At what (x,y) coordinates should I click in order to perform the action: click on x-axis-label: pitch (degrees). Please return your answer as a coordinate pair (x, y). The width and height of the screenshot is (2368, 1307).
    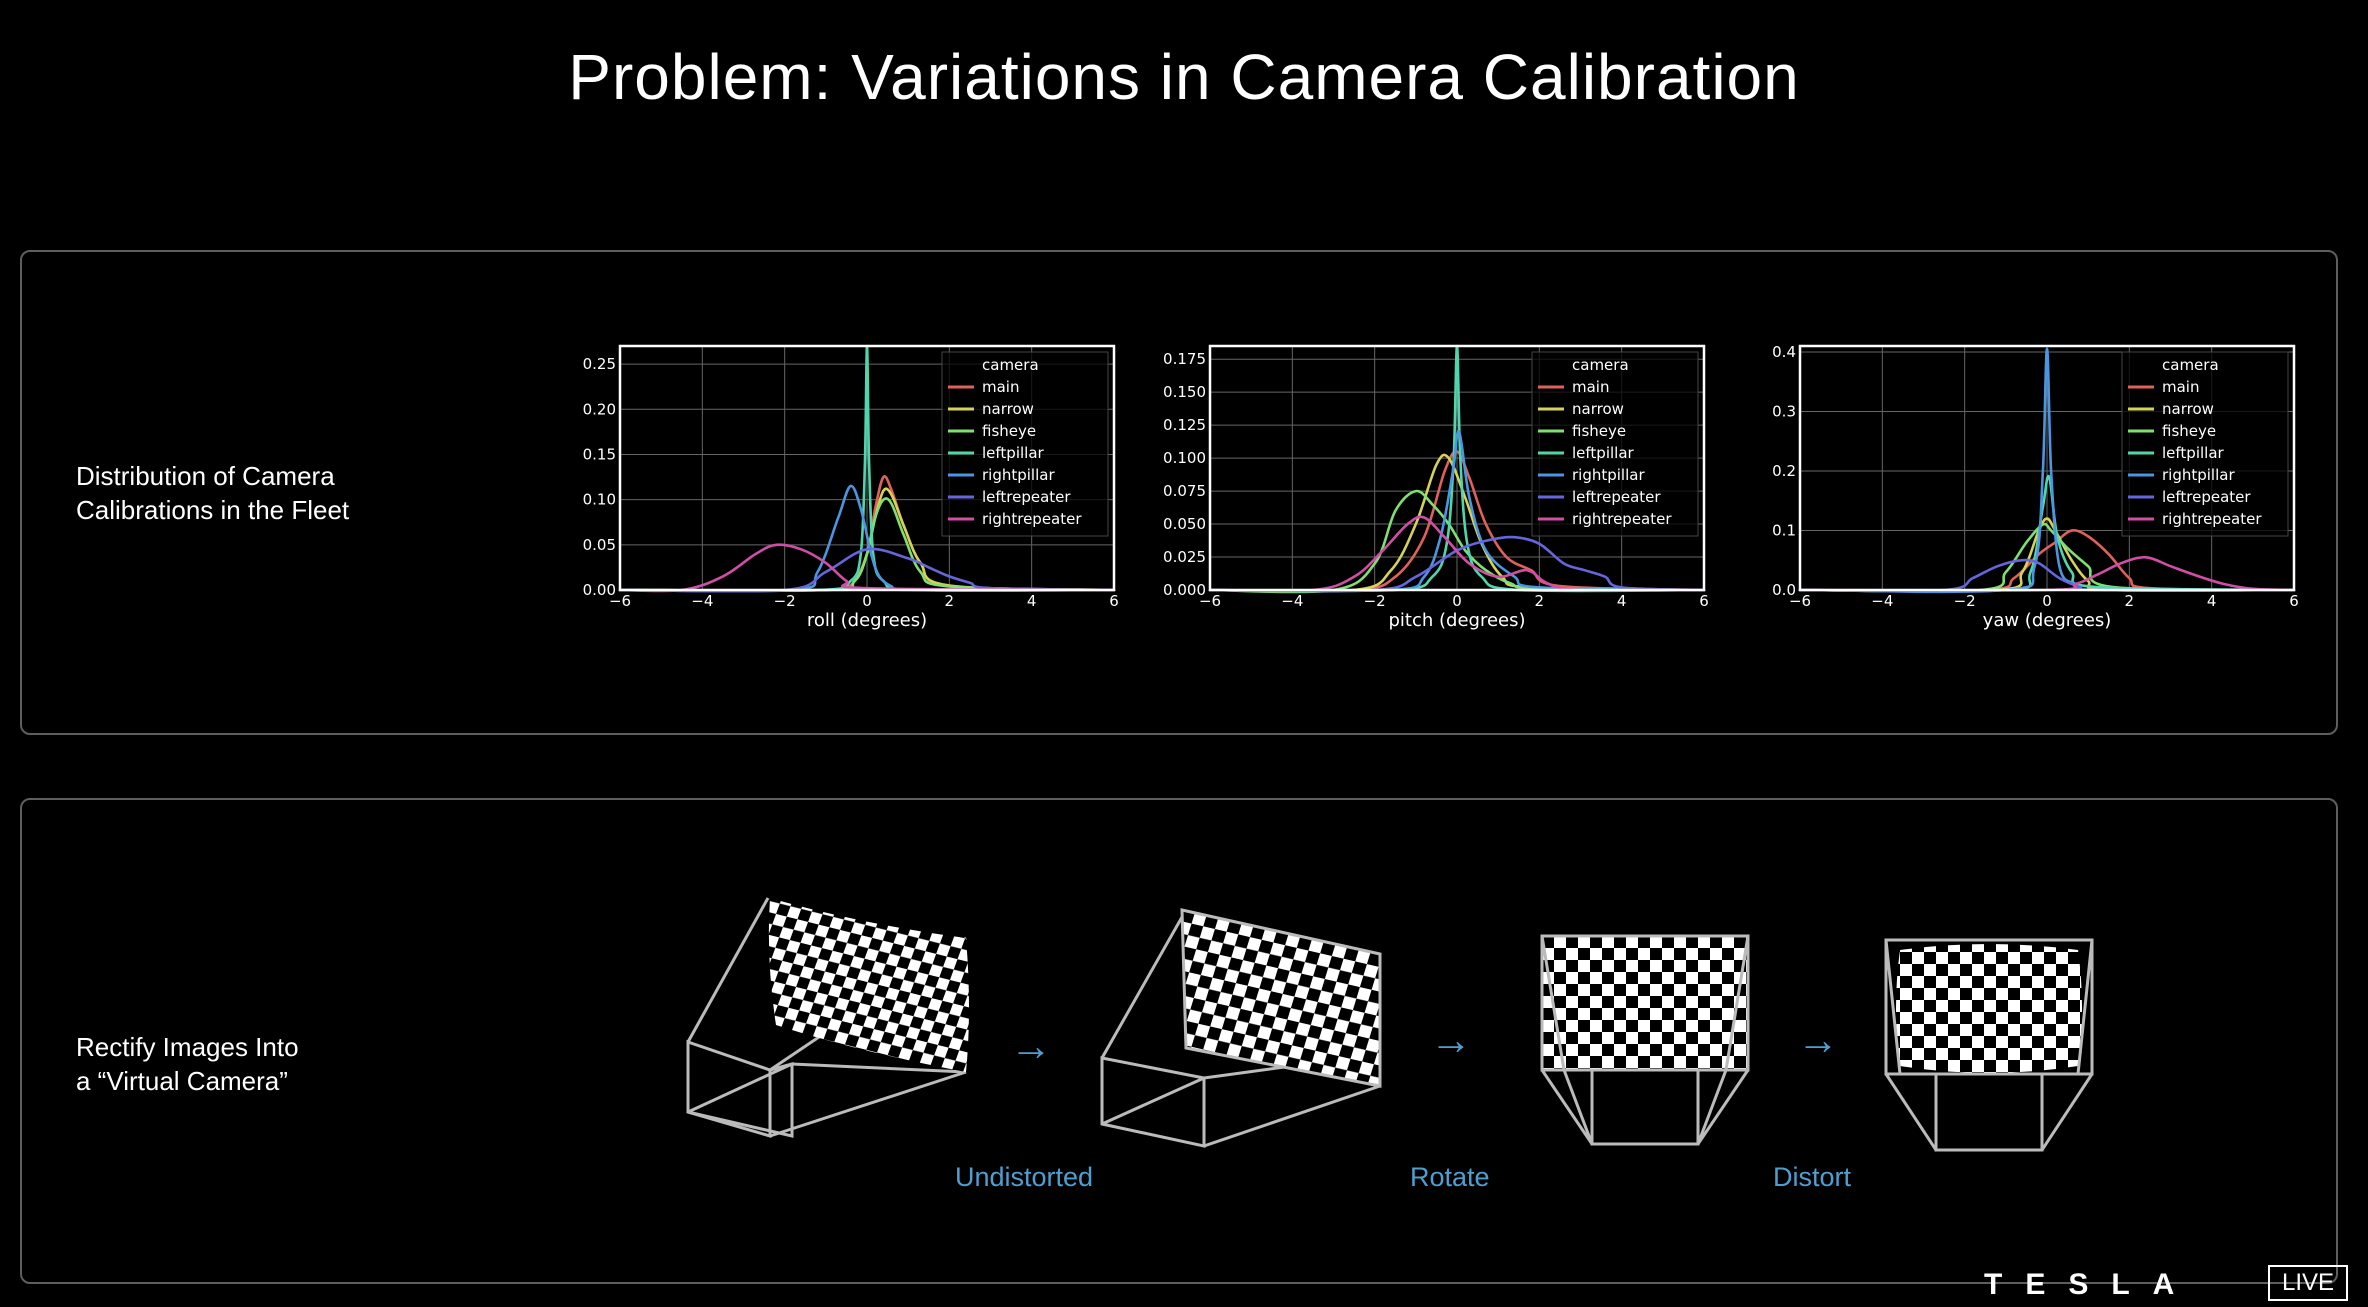
    Looking at the image, I should click on (1456, 620).